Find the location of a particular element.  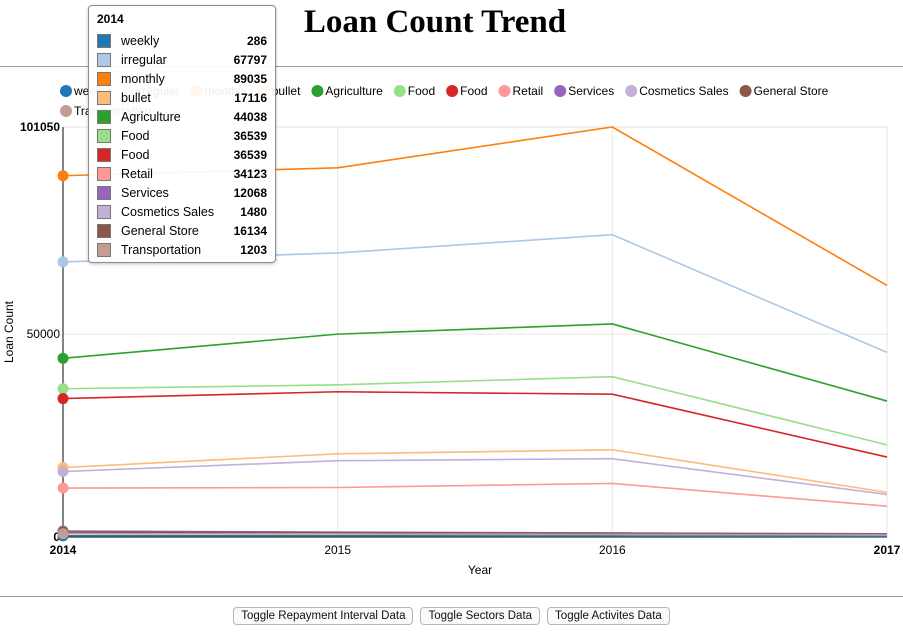

tooltip-series-name: Cosmetics Sales is located at coordinates (168, 211).